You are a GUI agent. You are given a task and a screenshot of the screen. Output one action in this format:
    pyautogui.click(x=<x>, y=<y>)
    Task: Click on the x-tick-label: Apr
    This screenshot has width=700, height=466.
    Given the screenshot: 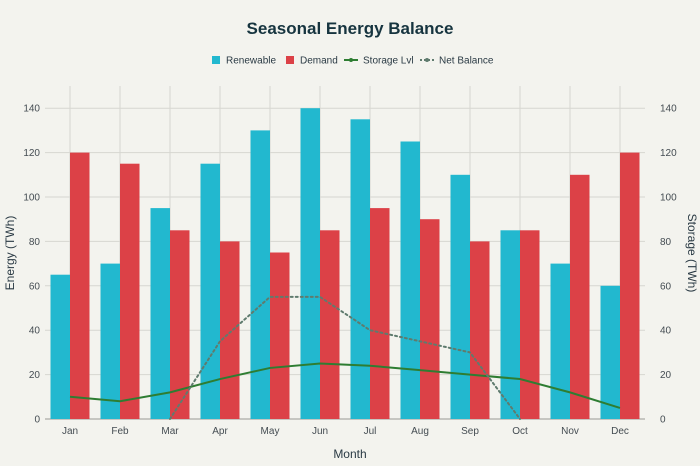 What is the action you would take?
    pyautogui.click(x=220, y=431)
    